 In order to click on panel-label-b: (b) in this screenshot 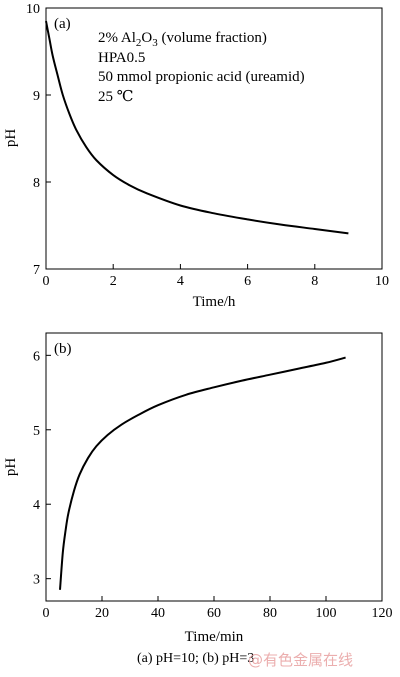, I will do `click(63, 349)`.